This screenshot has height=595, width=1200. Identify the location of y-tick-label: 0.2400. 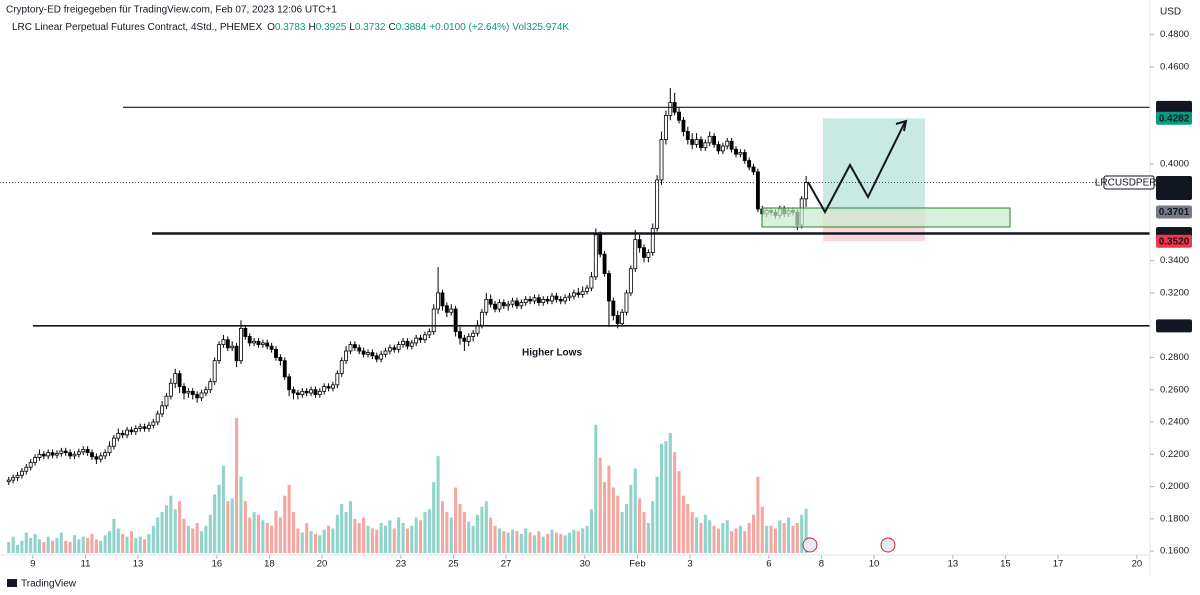
(1174, 422).